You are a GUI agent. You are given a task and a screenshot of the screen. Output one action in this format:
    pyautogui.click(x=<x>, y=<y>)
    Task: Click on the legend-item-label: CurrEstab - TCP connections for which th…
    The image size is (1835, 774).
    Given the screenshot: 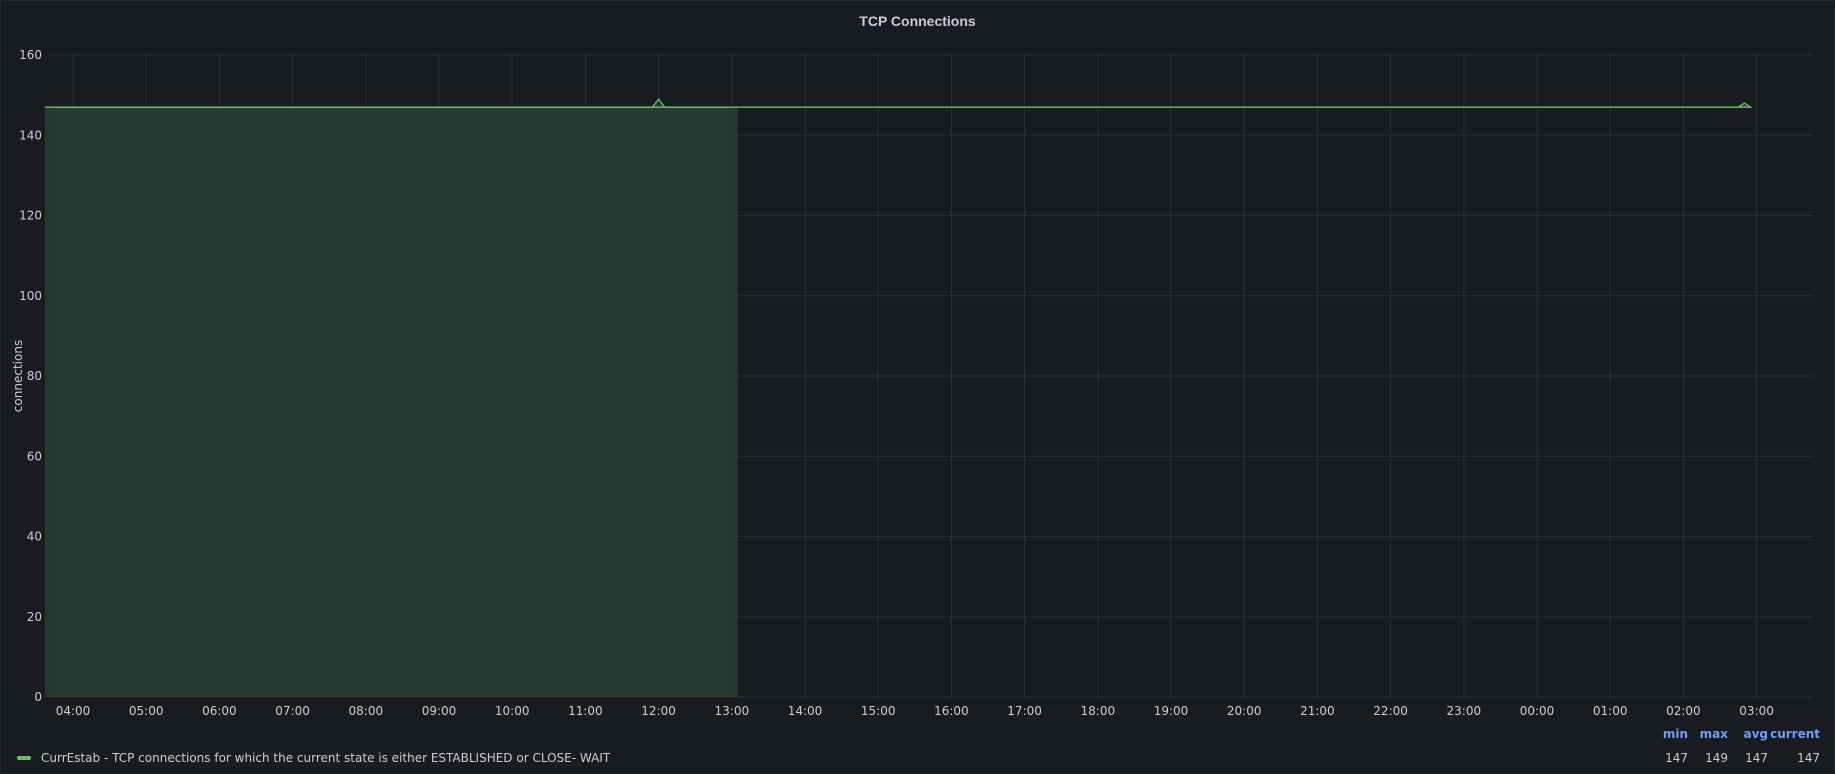 What is the action you would take?
    pyautogui.click(x=326, y=758)
    